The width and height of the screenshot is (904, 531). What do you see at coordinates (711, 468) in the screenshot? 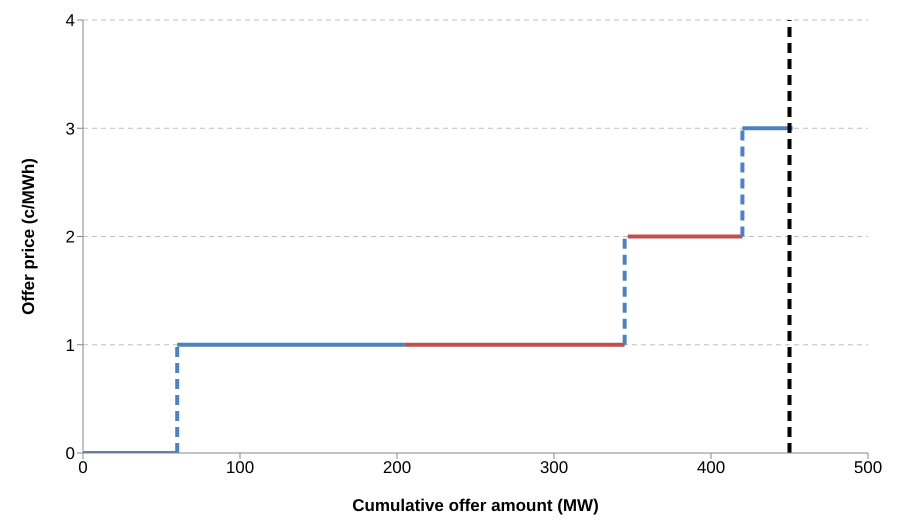
I see `x-tick-label: 400` at bounding box center [711, 468].